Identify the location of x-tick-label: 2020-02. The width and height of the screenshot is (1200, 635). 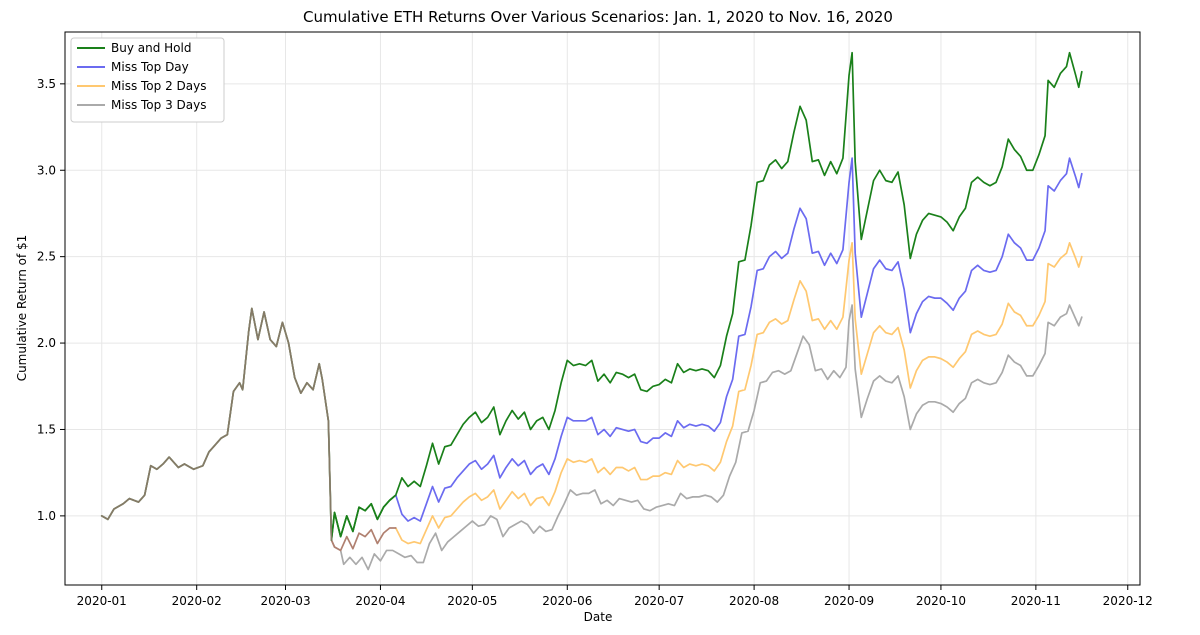
(197, 601).